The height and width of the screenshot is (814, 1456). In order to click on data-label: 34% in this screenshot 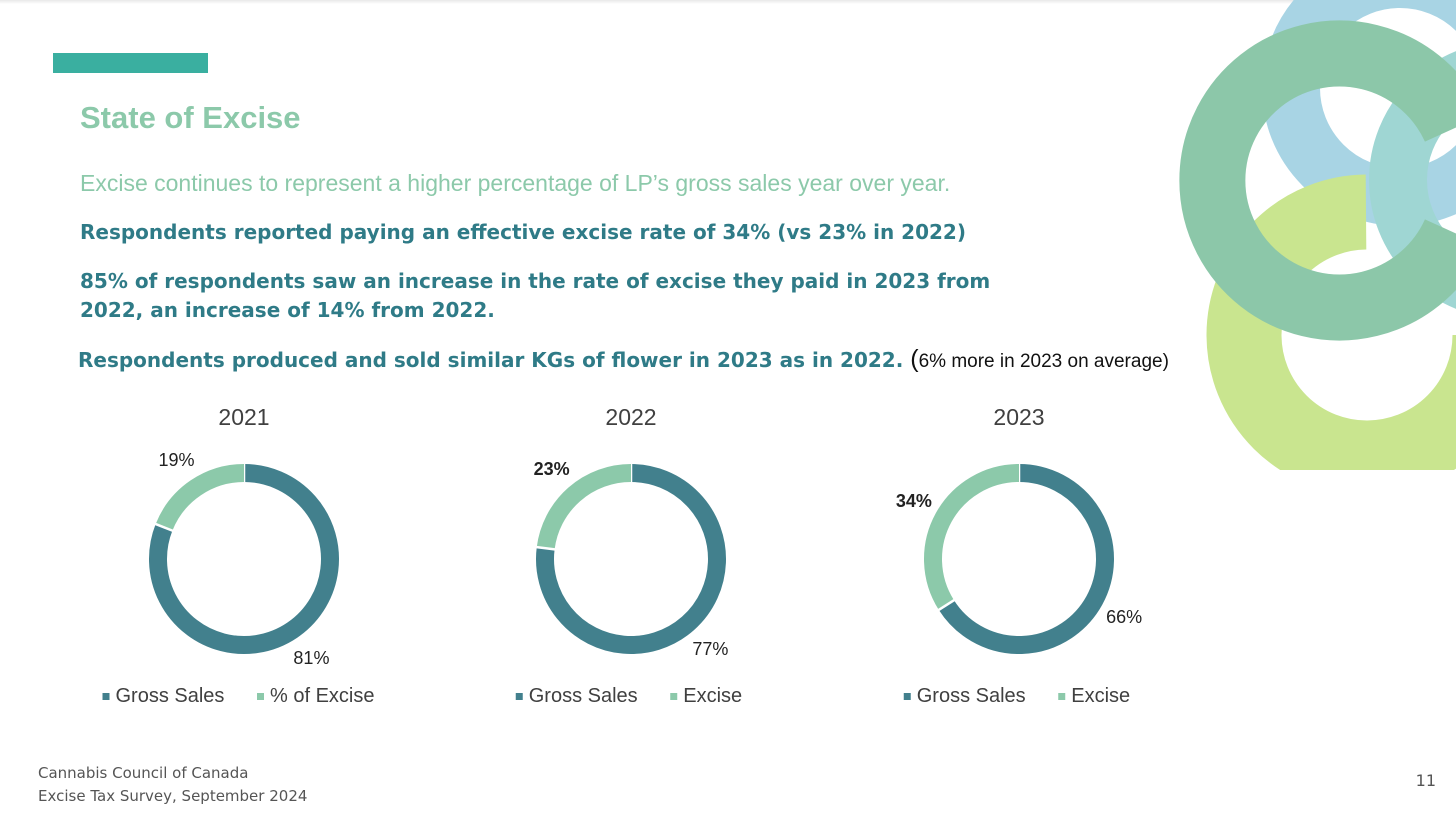, I will do `click(914, 501)`.